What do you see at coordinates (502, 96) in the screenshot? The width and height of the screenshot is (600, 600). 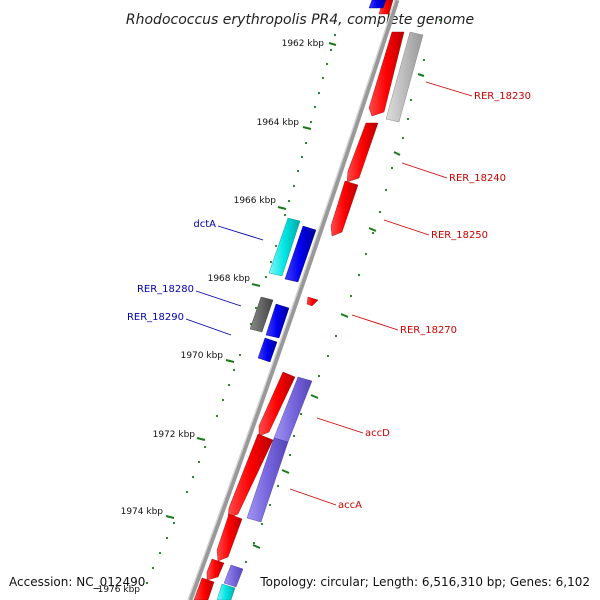 I see `gene-label-rer-18230: RER_18230` at bounding box center [502, 96].